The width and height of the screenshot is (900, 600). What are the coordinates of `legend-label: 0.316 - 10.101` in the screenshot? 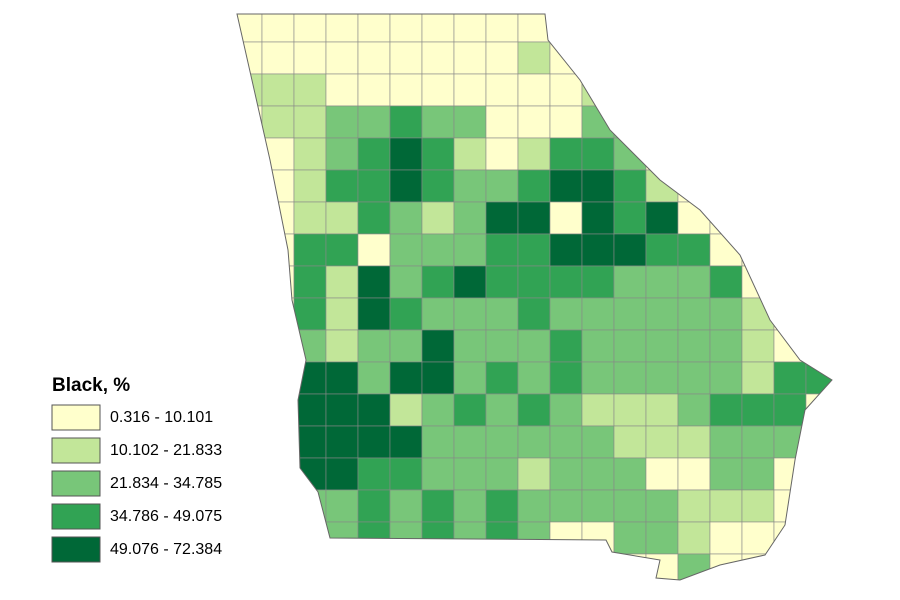 It's located at (161, 417).